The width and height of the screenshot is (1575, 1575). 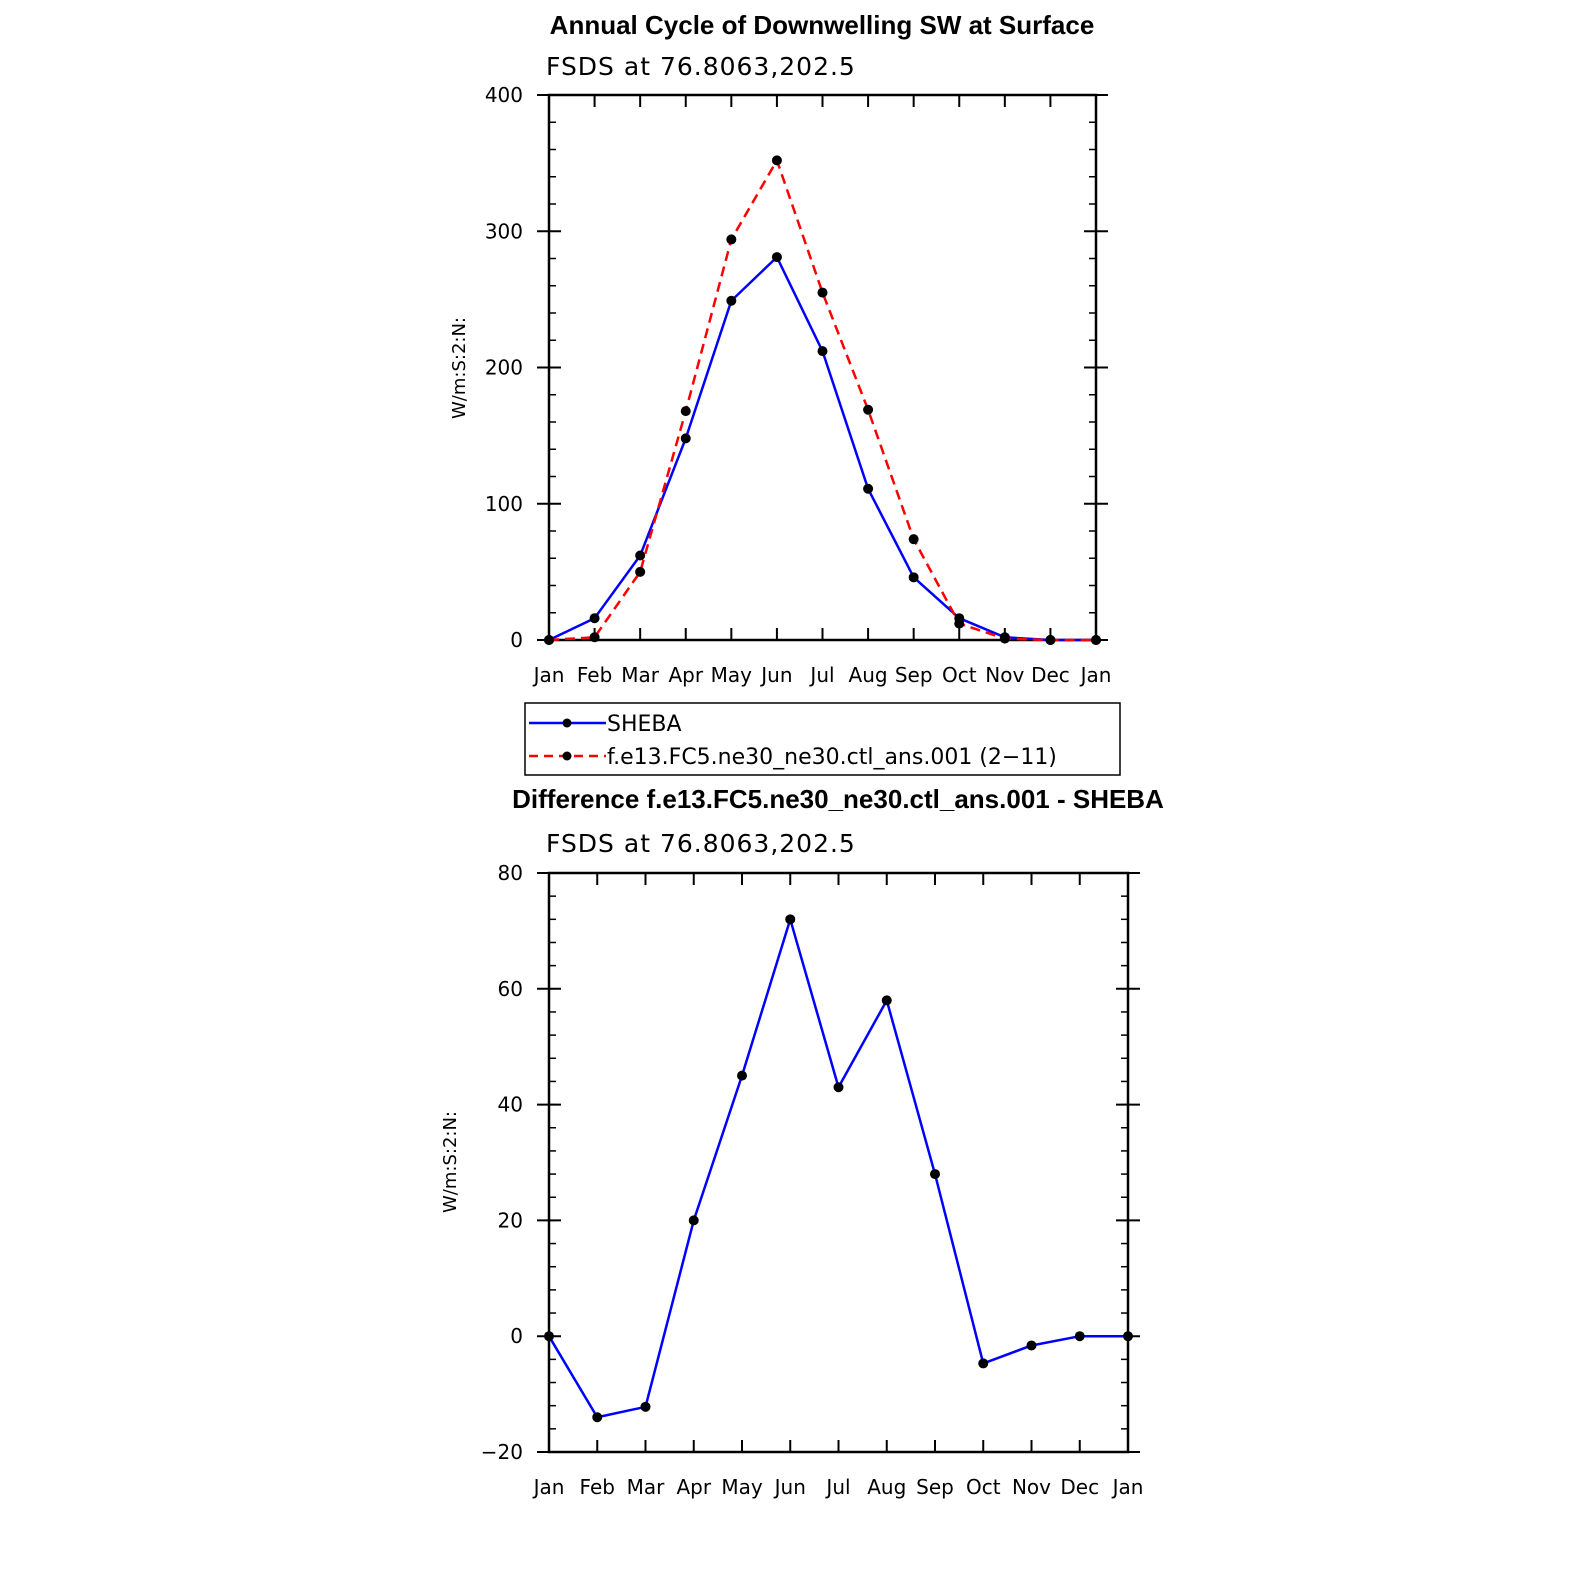 What do you see at coordinates (567, 756) in the screenshot?
I see `legend-marker-model` at bounding box center [567, 756].